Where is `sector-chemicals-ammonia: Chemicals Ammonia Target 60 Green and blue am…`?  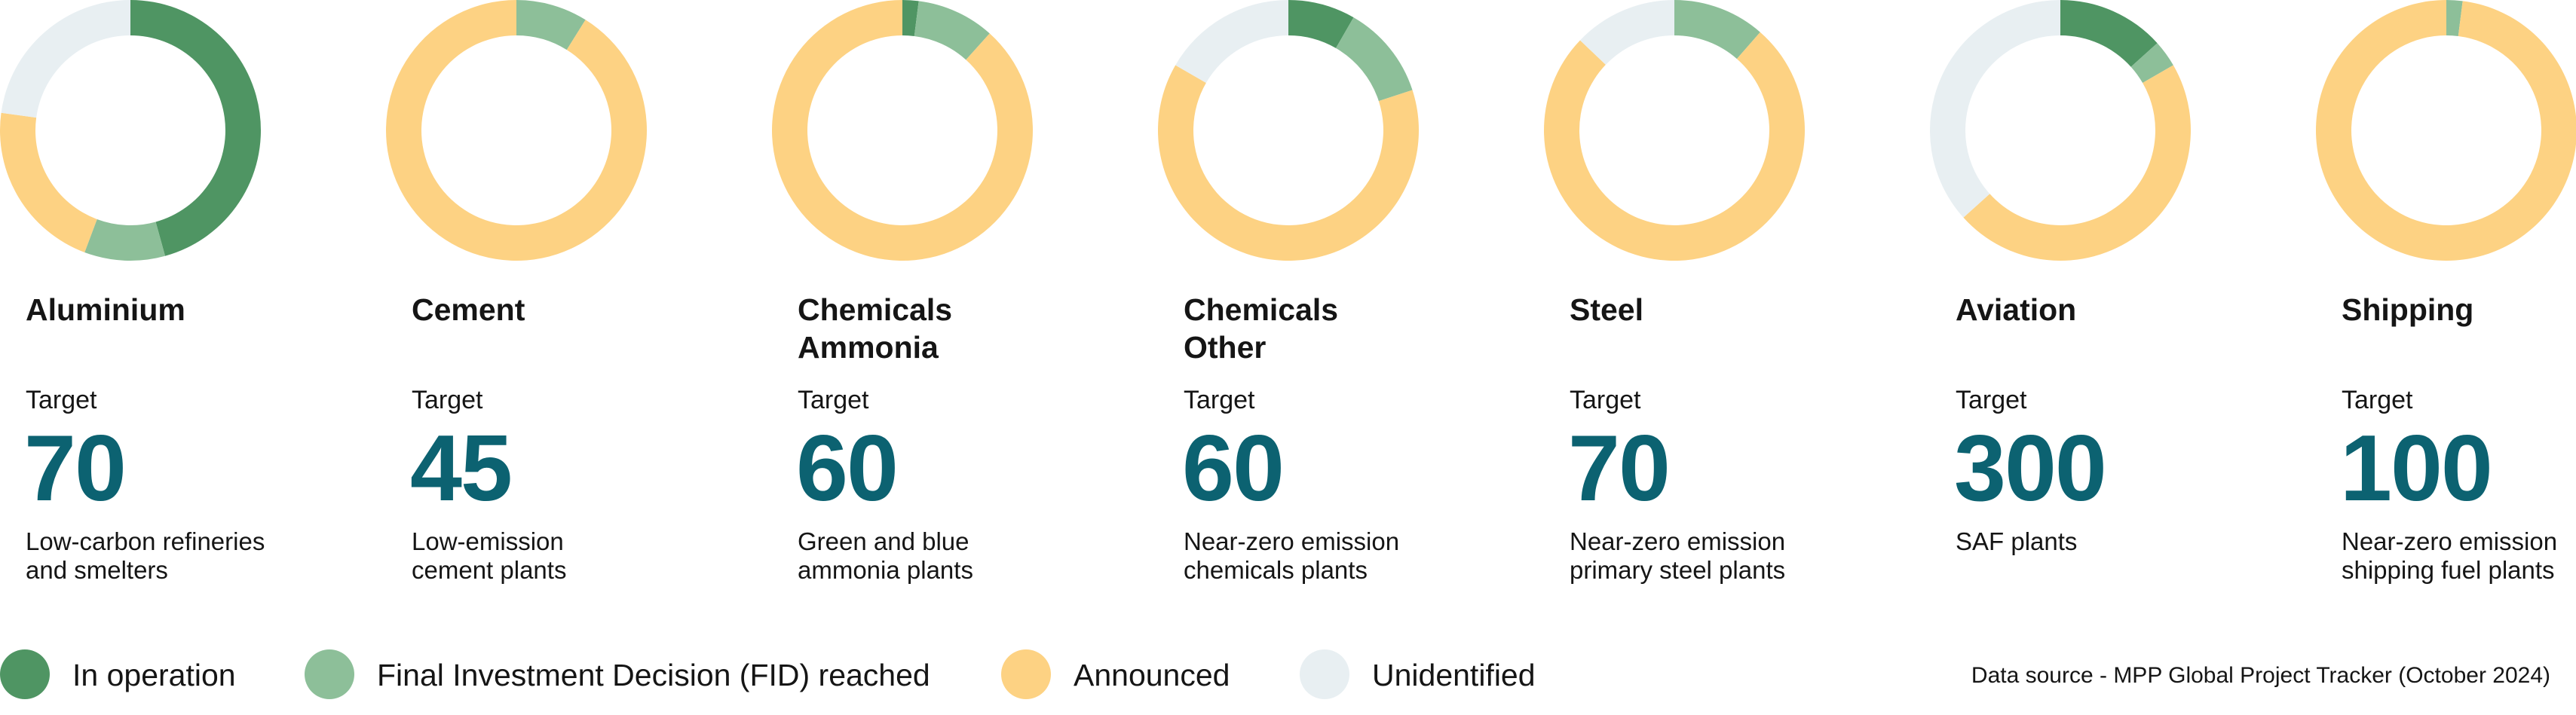
sector-chemicals-ammonia: Chemicals Ammonia Target 60 Green and blue am… is located at coordinates (948, 301).